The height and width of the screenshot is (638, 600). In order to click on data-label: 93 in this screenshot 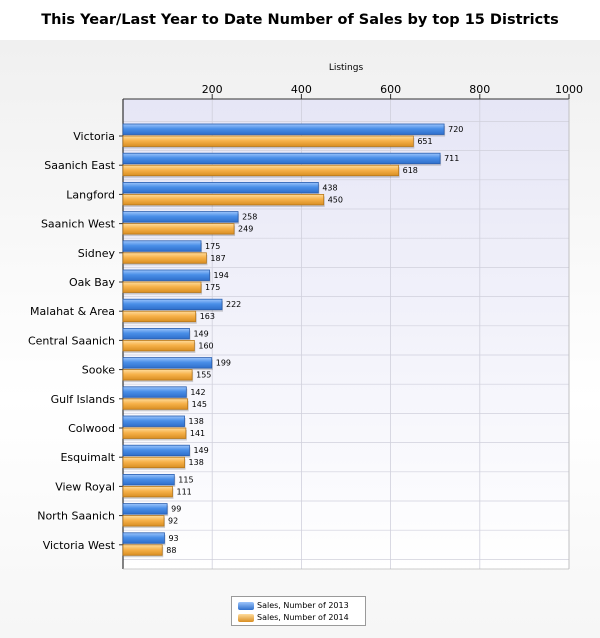, I will do `click(173, 538)`.